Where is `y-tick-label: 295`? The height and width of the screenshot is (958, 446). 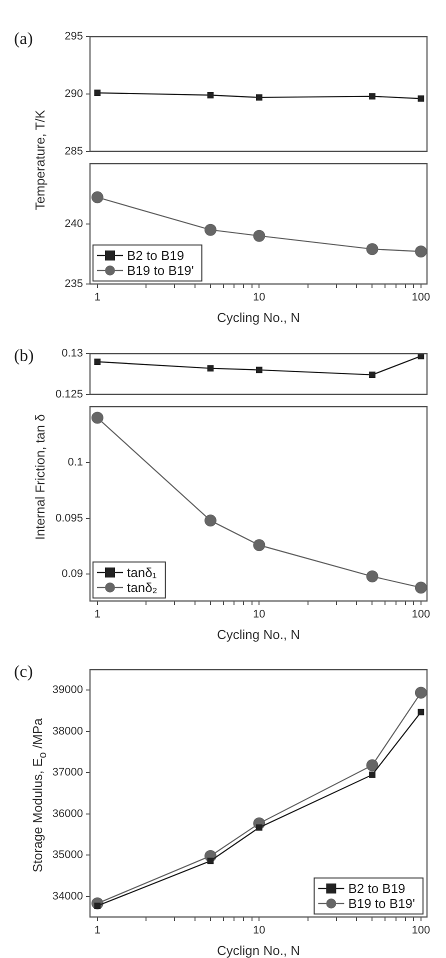 y-tick-label: 295 is located at coordinates (73, 36).